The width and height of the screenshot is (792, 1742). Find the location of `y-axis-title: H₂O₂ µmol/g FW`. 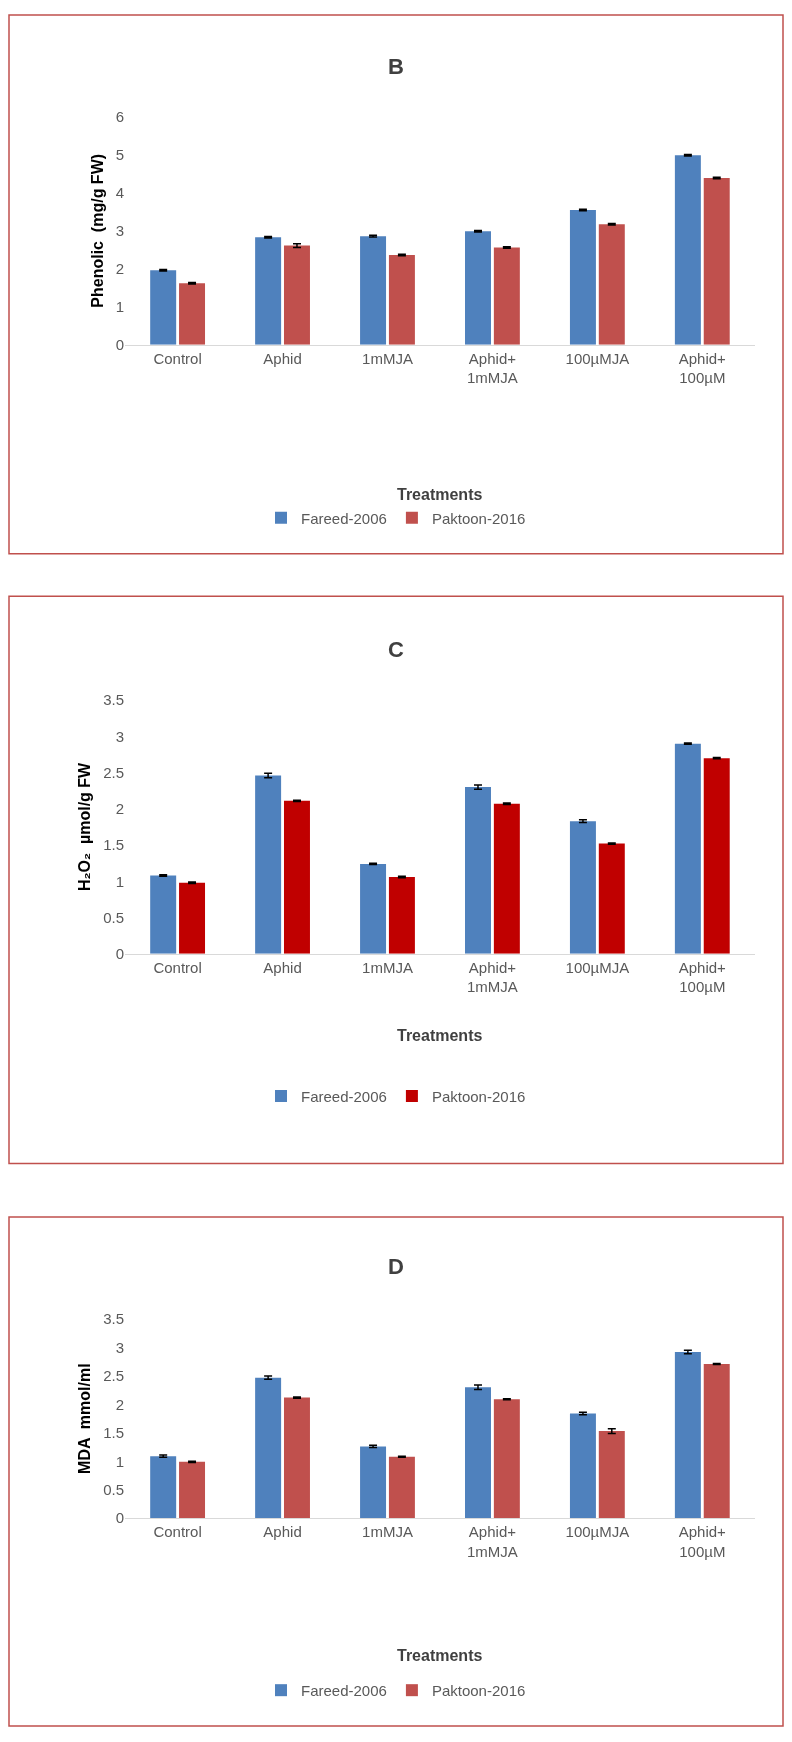

y-axis-title: H₂O₂ µmol/g FW is located at coordinates (85, 826).